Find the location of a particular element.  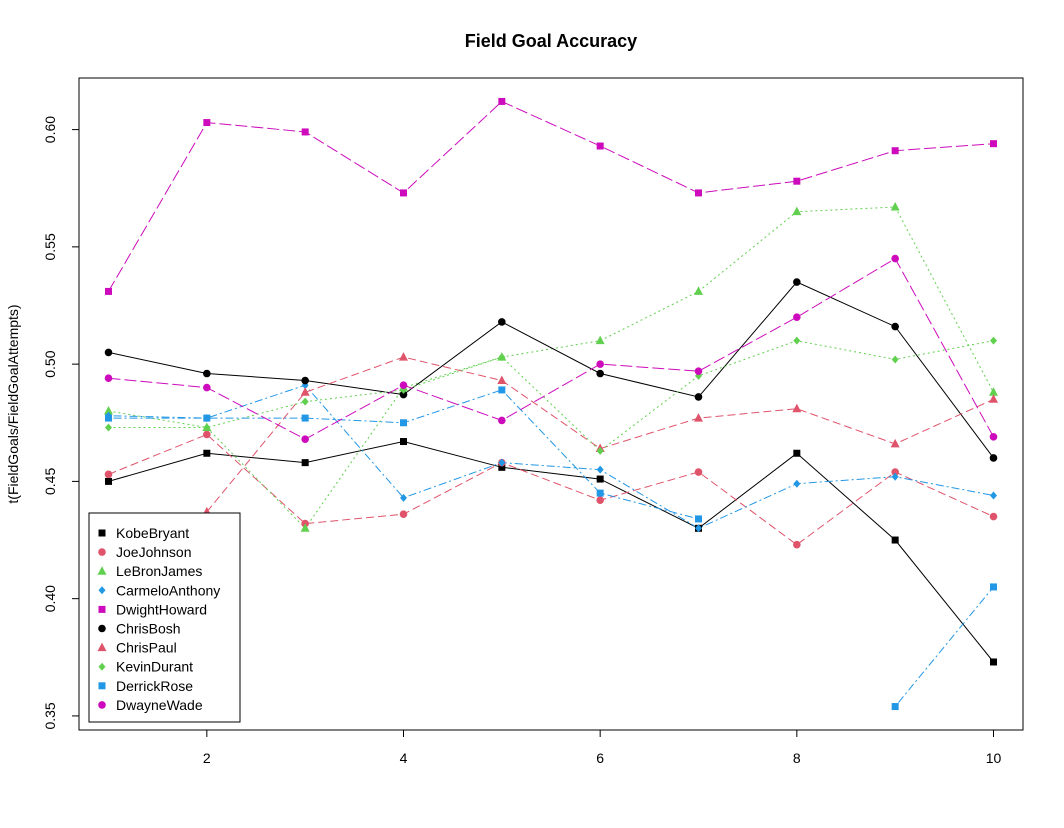

x-tick-label: 6 is located at coordinates (600, 758).